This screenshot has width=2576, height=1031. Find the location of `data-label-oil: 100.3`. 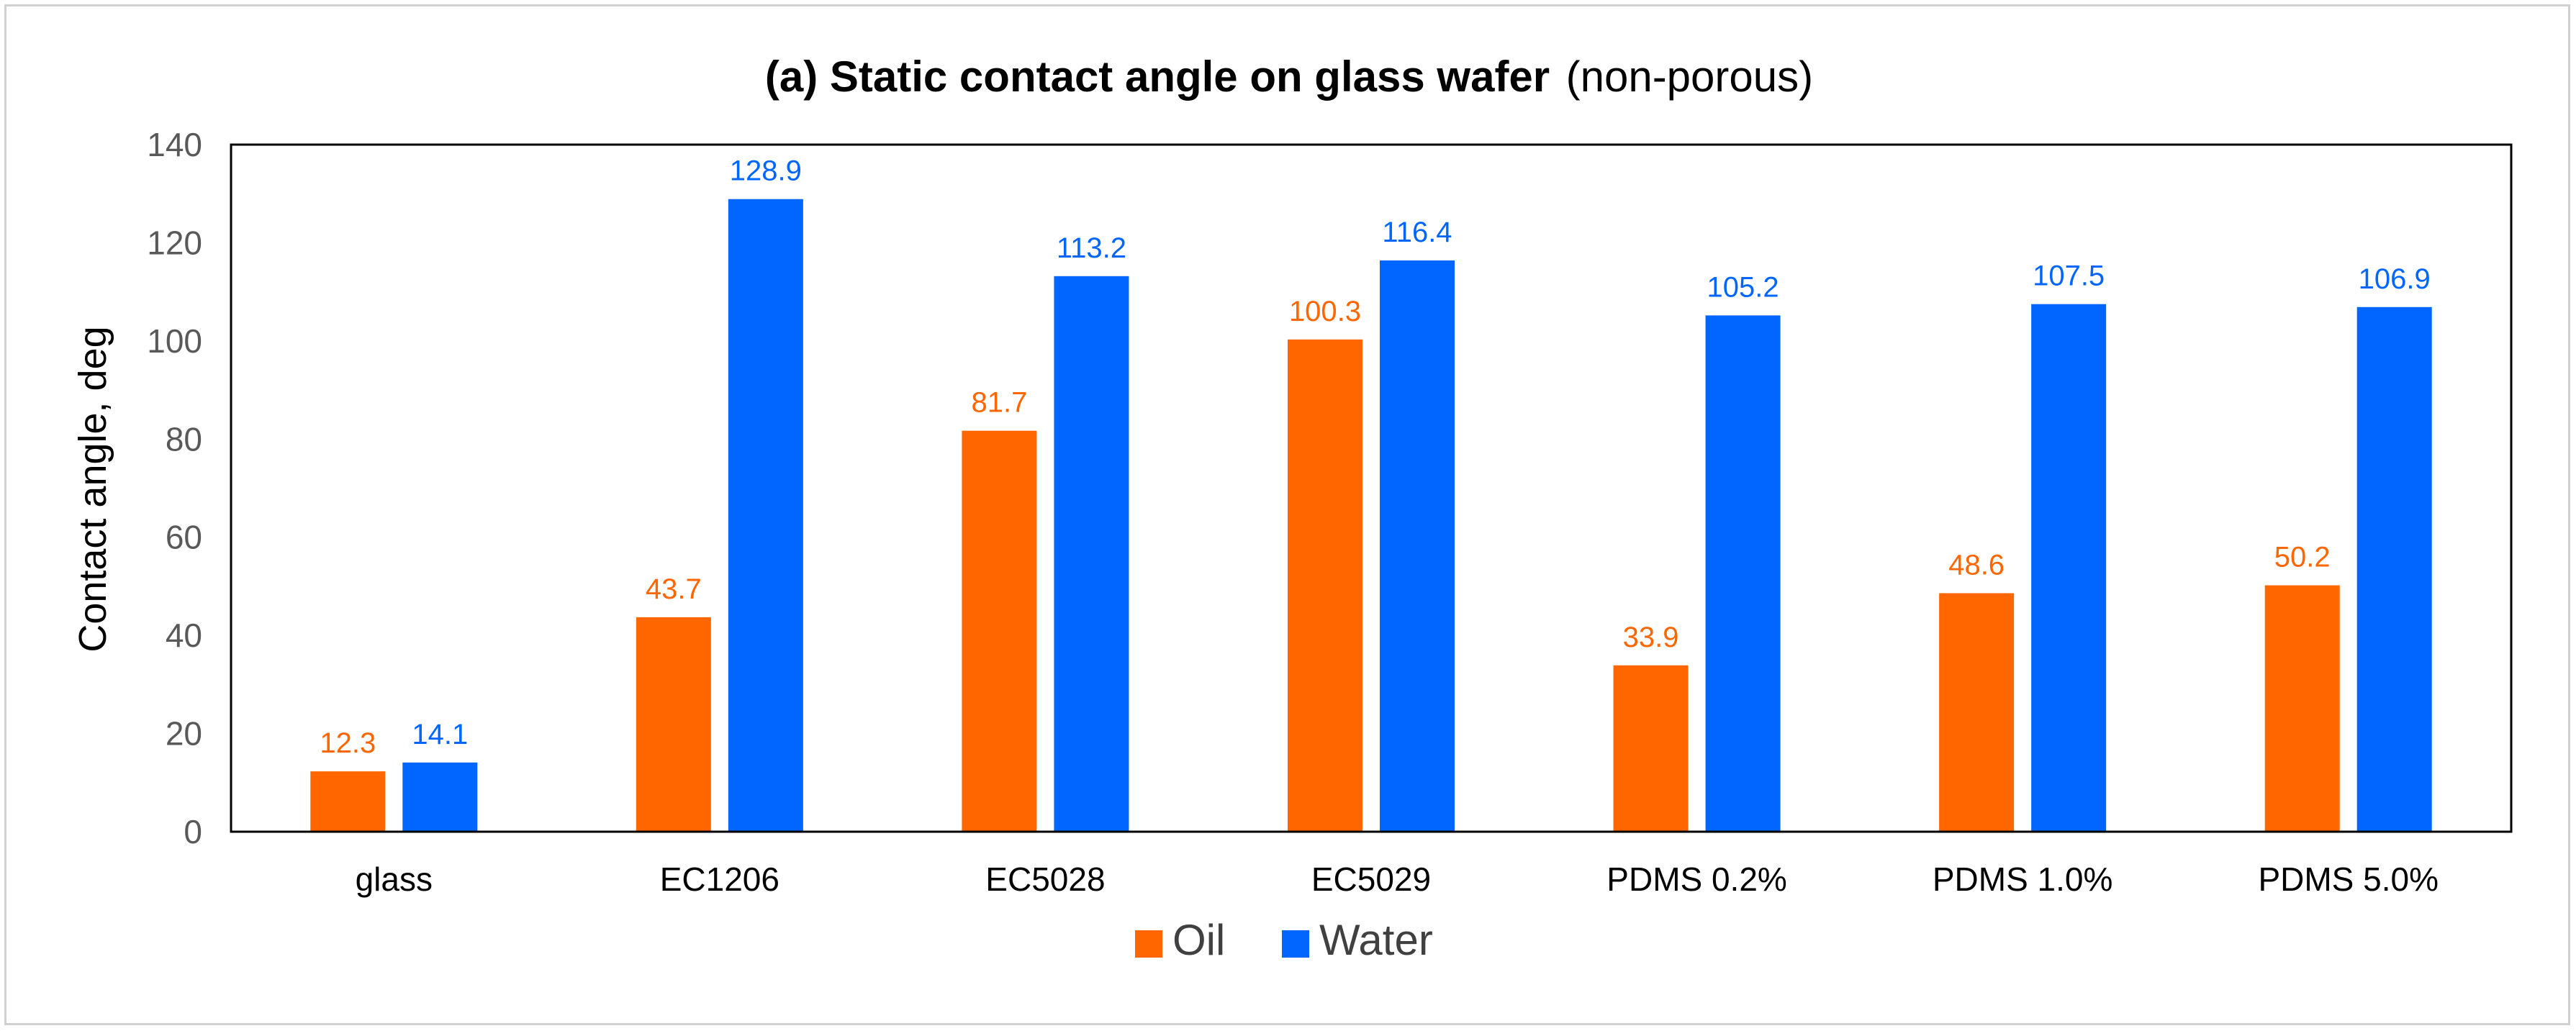

data-label-oil: 100.3 is located at coordinates (1325, 311).